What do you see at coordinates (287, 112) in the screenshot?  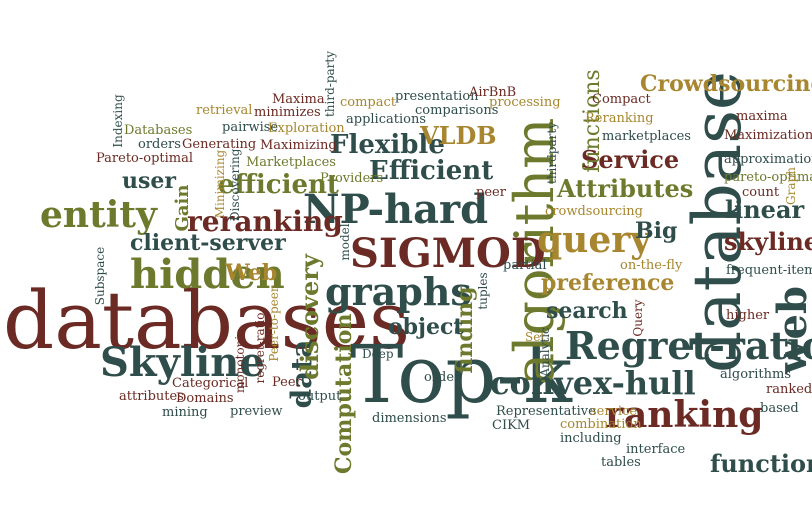 I see `word-minimizes: minimizes` at bounding box center [287, 112].